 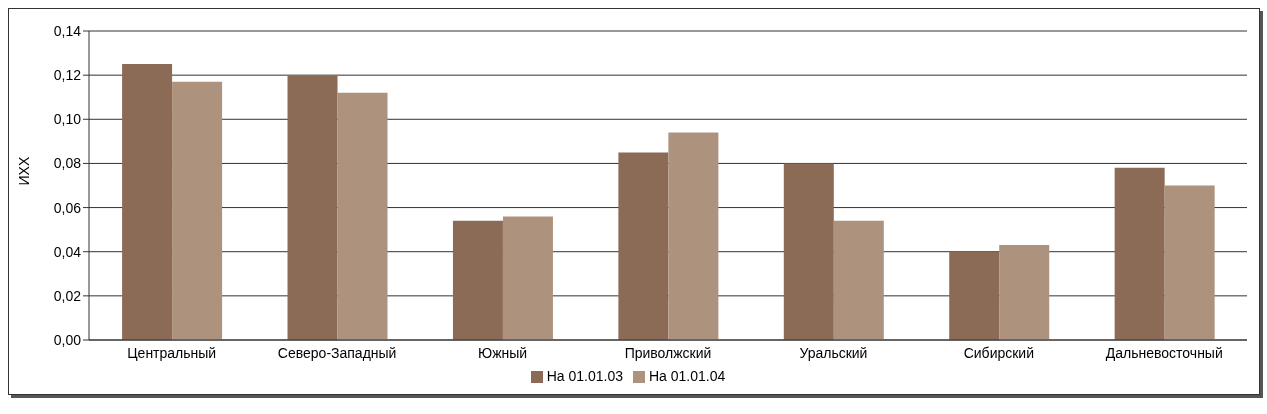 What do you see at coordinates (833, 352) in the screenshot?
I see `x-tick-label: Уральский` at bounding box center [833, 352].